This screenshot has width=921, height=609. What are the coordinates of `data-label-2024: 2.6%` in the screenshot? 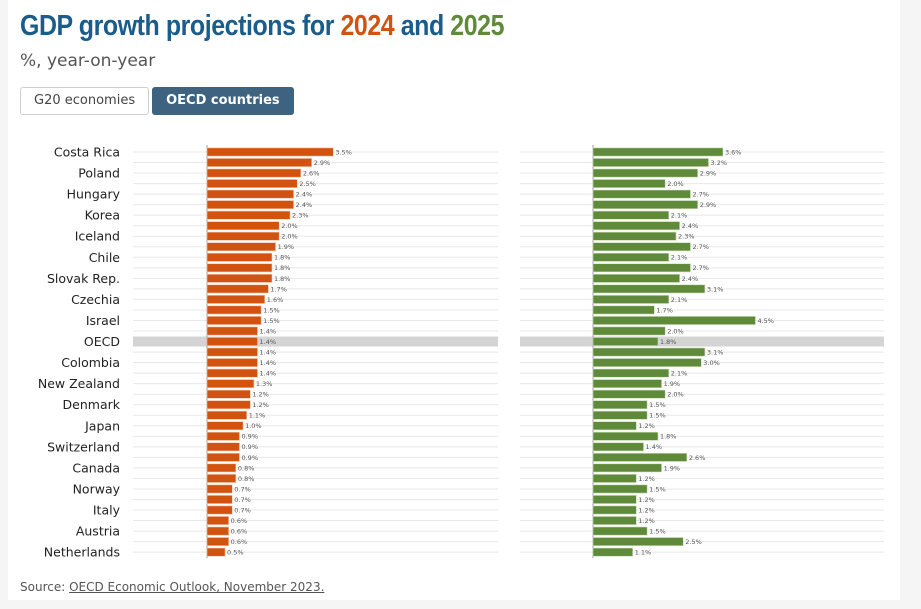 It's located at (311, 173).